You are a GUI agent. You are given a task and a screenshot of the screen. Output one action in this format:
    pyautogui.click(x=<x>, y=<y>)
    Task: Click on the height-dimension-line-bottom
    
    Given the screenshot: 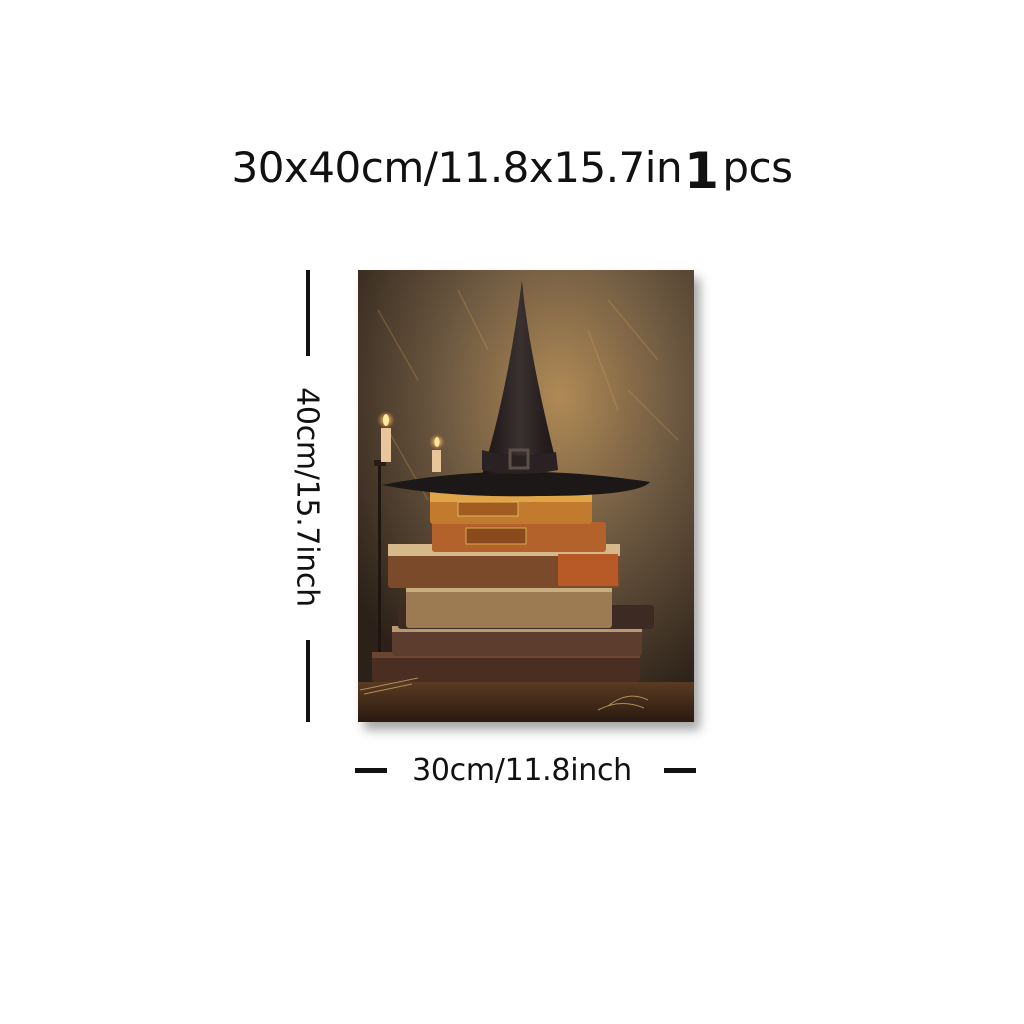 What is the action you would take?
    pyautogui.click(x=308, y=681)
    